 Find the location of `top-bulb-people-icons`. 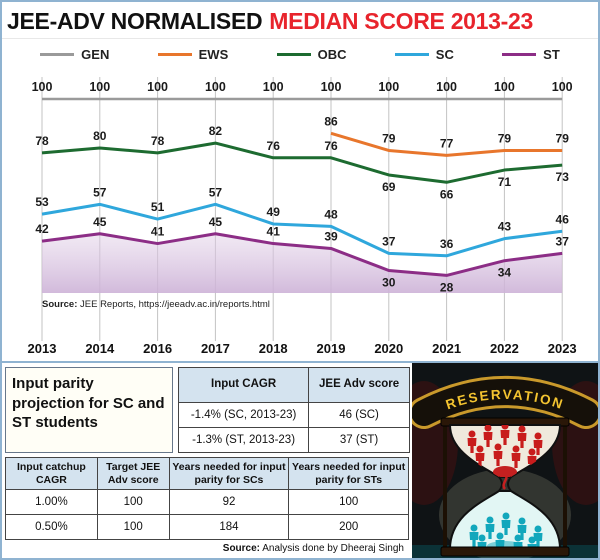

top-bulb-people-icons is located at coordinates (505, 451).